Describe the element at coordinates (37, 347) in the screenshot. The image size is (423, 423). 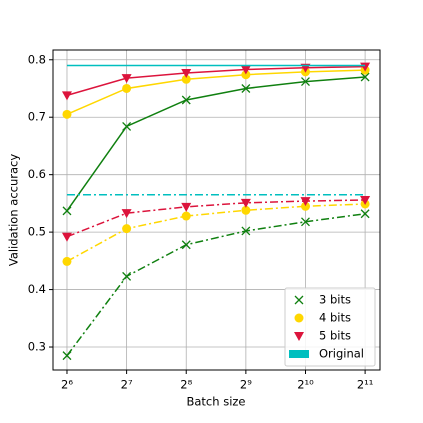
I see `y-tick-label: 0.3` at that location.